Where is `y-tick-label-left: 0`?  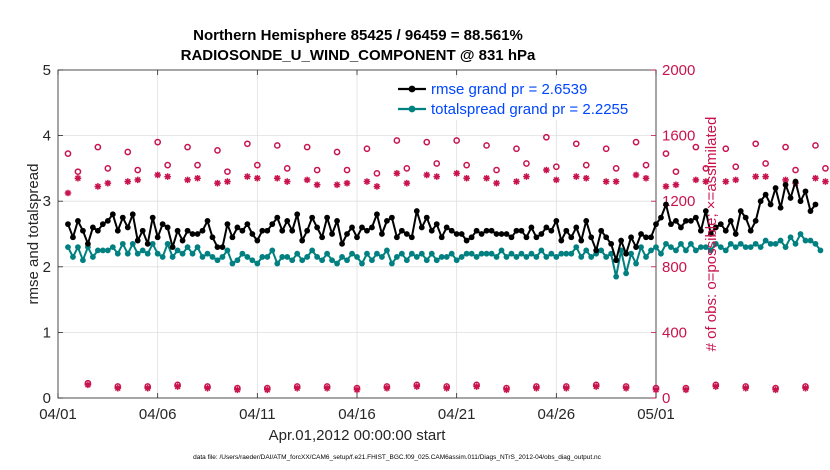
y-tick-label-left: 0 is located at coordinates (47, 398).